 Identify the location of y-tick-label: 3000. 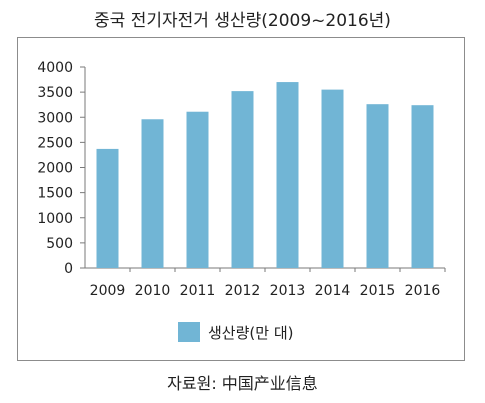
(55, 118).